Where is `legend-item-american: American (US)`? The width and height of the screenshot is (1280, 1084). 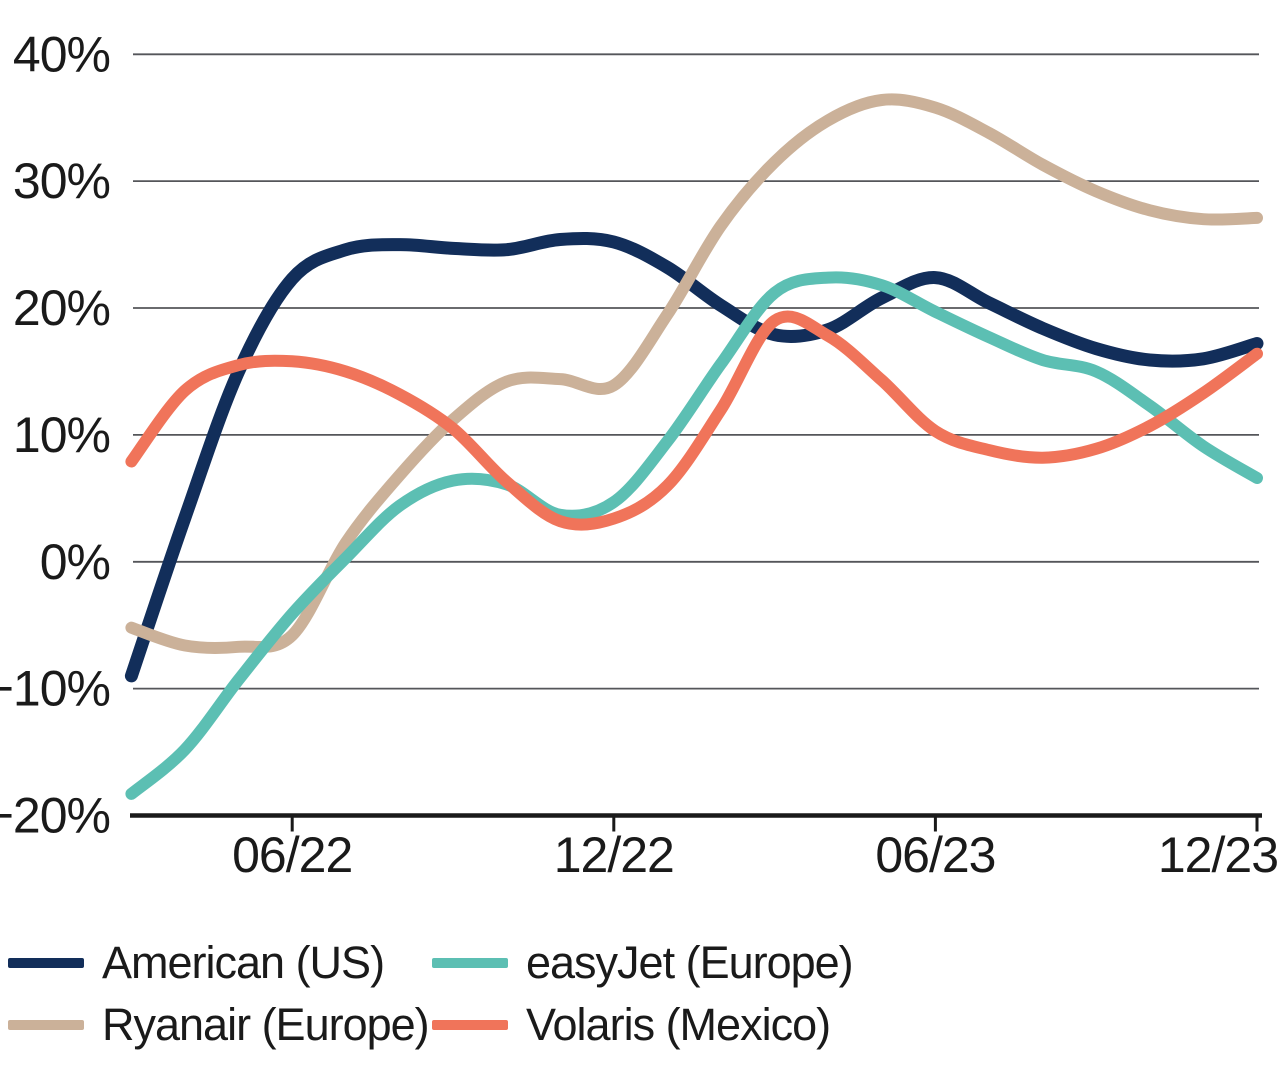
legend-item-american: American (US) is located at coordinates (220, 963).